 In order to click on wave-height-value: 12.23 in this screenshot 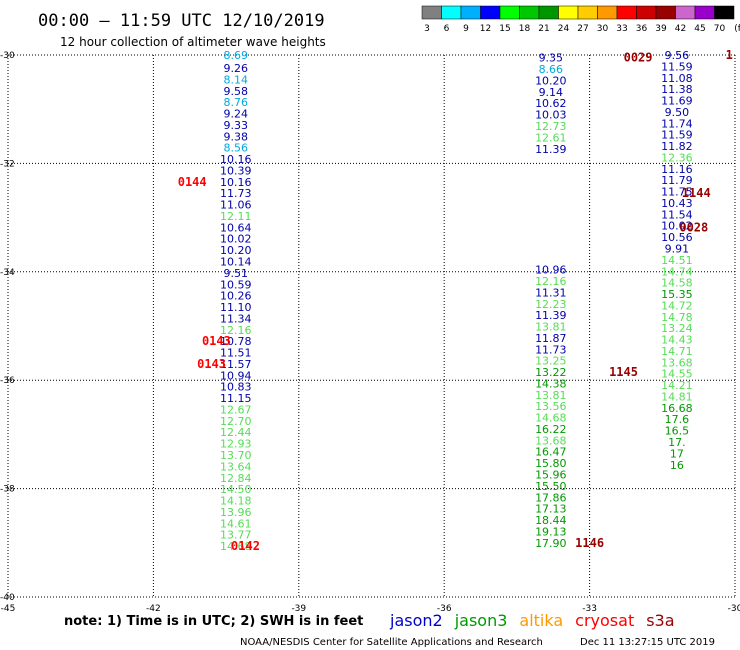, I will do `click(551, 304)`.